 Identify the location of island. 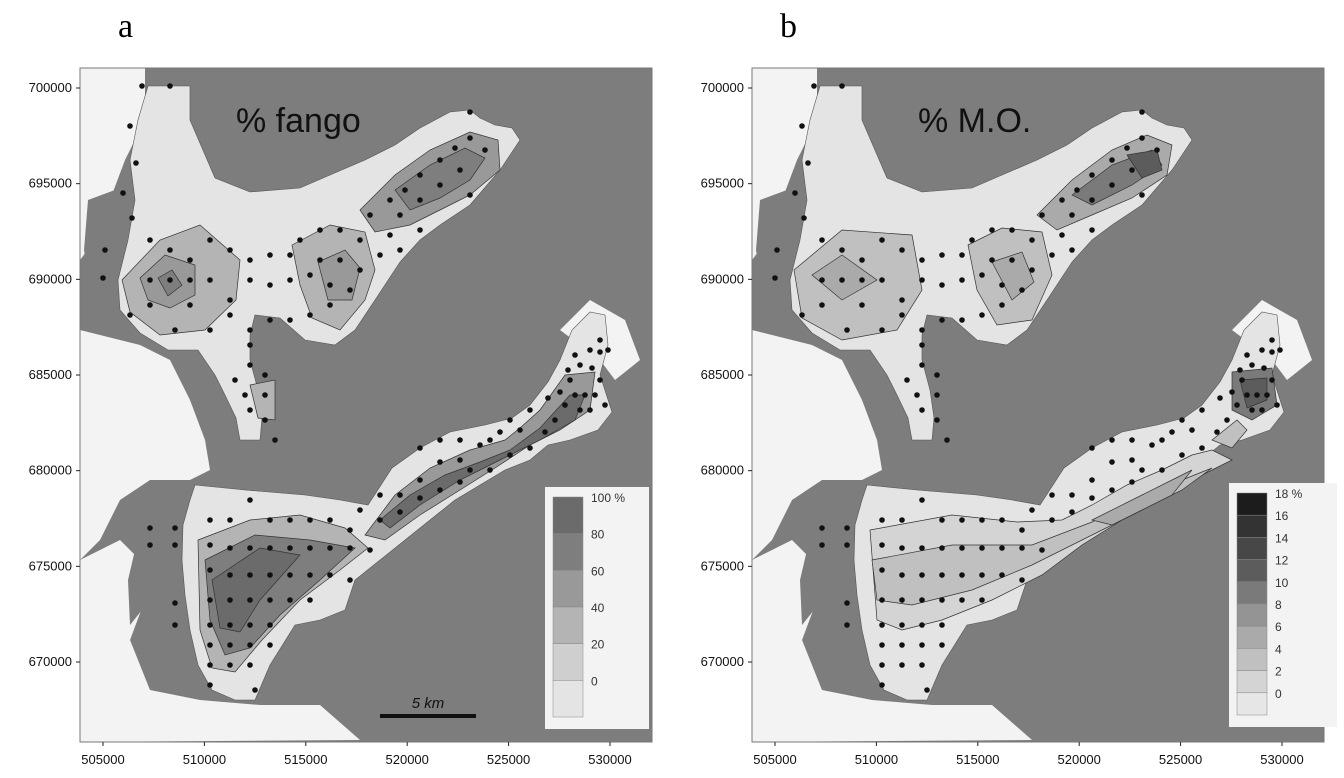
(773, 237).